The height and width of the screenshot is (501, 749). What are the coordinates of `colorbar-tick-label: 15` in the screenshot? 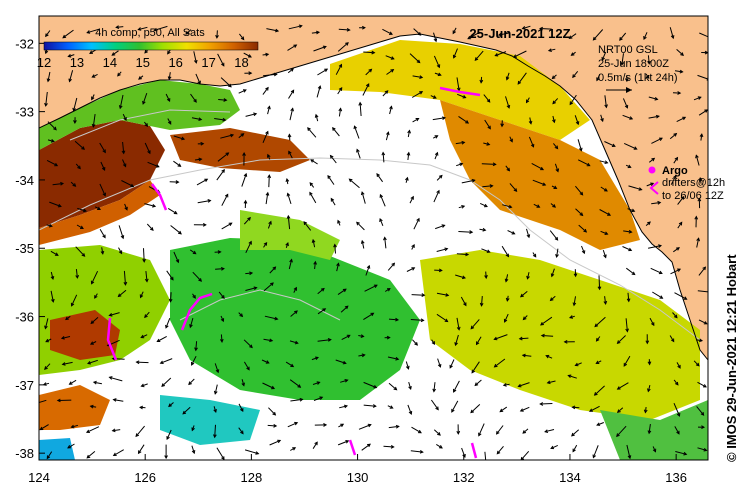 It's located at (143, 62).